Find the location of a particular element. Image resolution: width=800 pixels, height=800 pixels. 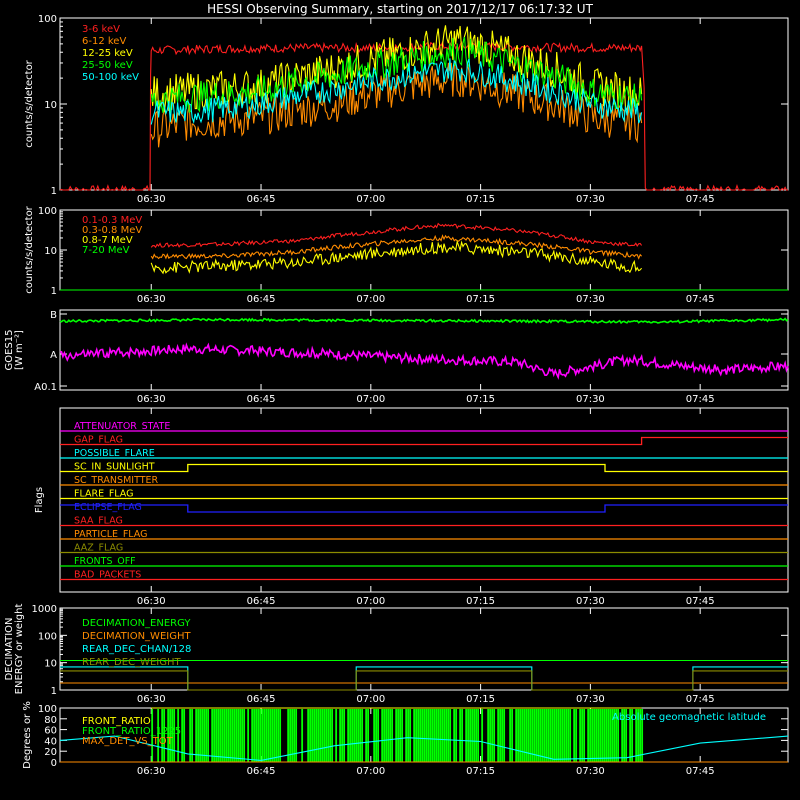

y-axis-label: GOES15 is located at coordinates (9, 349).